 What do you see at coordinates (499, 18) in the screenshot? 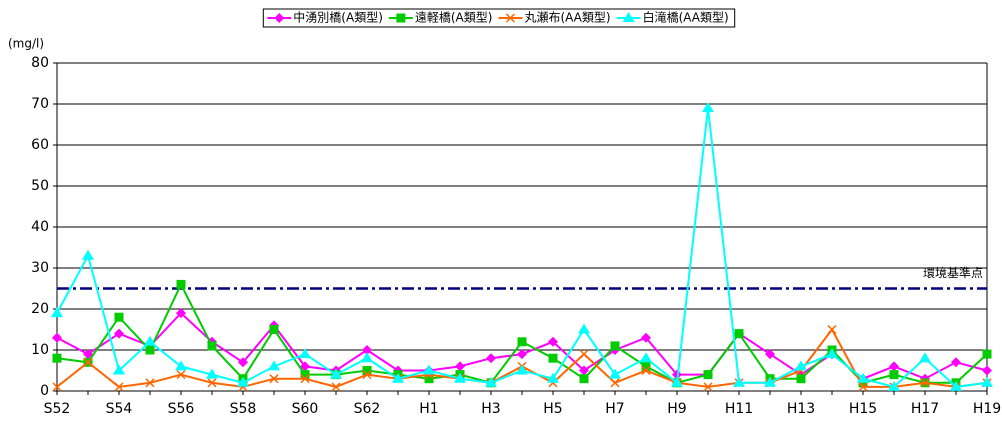
I see `legend: 中湧別橋(A類型) 遠軽橋(A類型) 丸瀬布(AA類型) 白滝橋(AA類型)` at bounding box center [499, 18].